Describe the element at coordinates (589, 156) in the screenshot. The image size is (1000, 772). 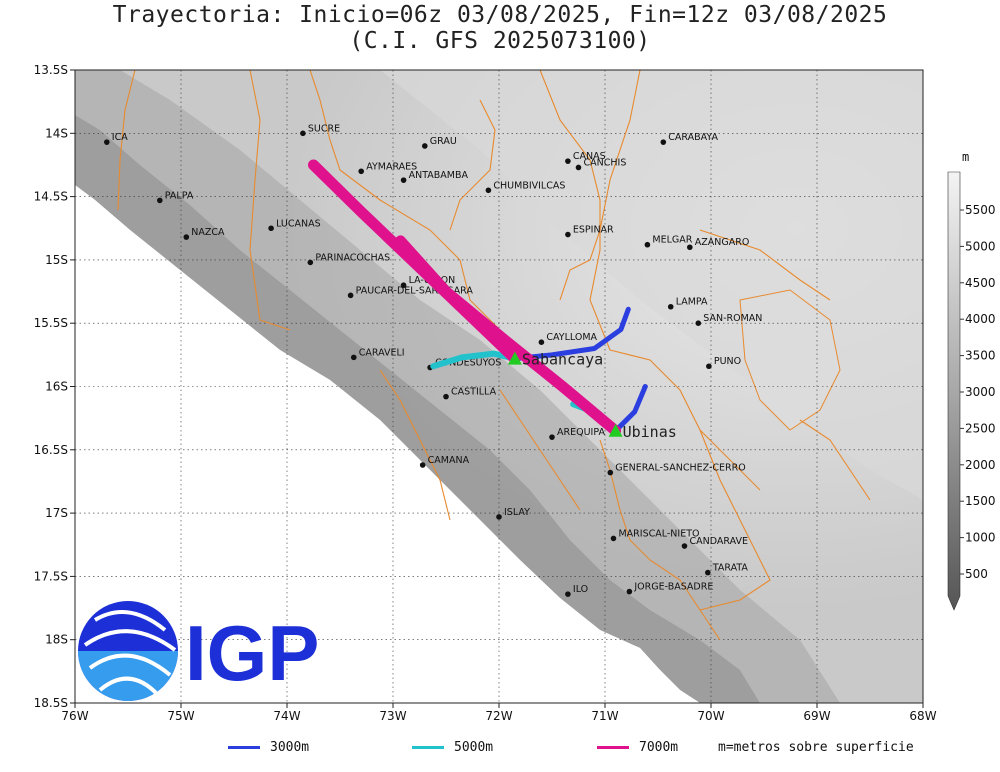
I see `place-label: CANAS` at that location.